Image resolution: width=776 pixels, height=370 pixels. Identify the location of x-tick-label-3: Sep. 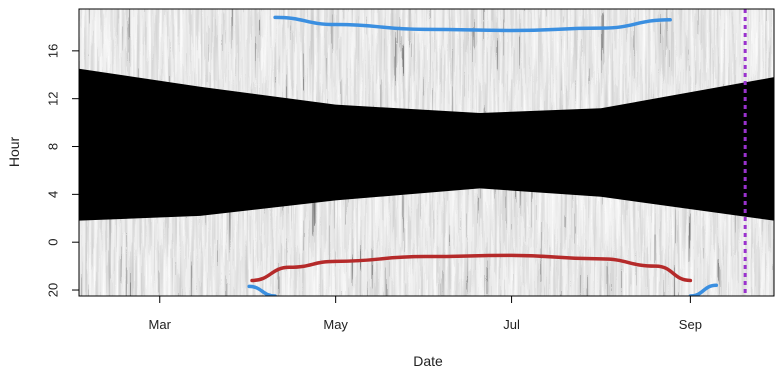
(690, 324).